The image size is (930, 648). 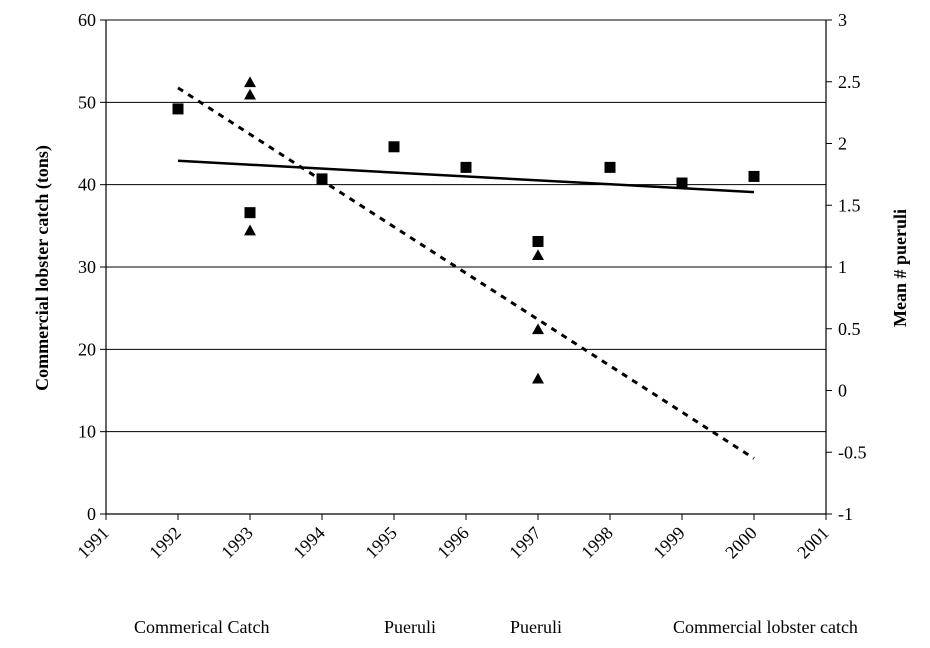 What do you see at coordinates (849, 205) in the screenshot?
I see `y-right-tick-label: 1.5` at bounding box center [849, 205].